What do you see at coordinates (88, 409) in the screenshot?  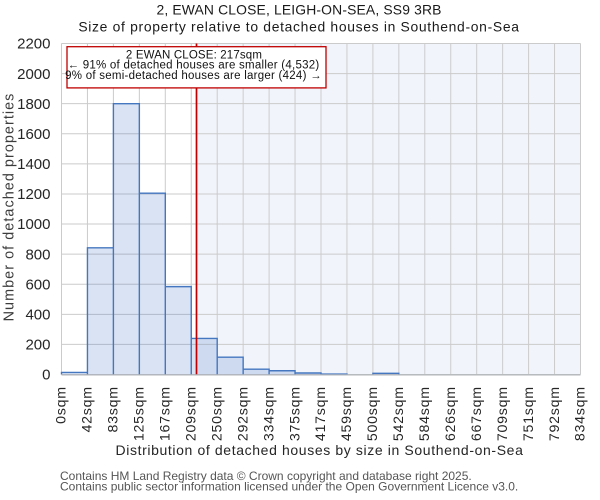 I see `svg-text: 42sqm` at bounding box center [88, 409].